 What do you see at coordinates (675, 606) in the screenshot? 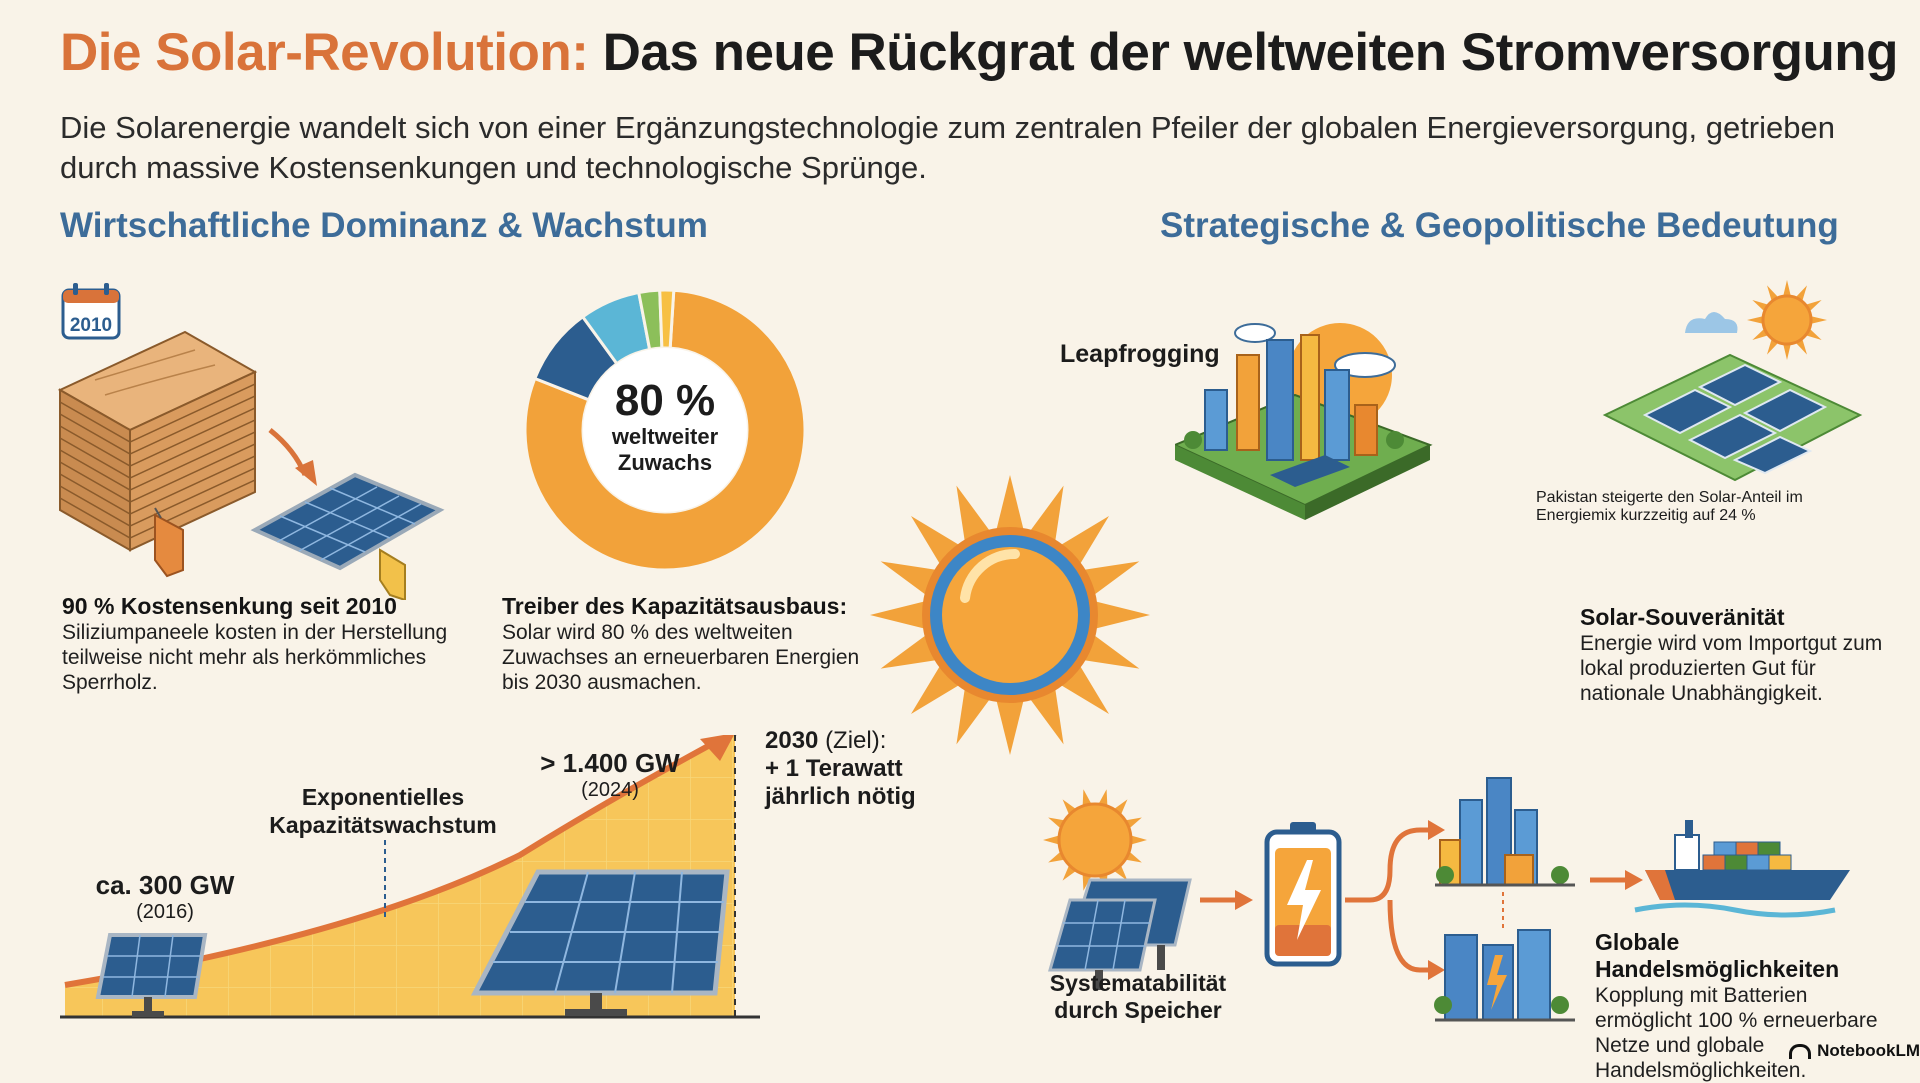
I see `capacity-driver-heading: Treiber des Kapazitätsausbaus:` at bounding box center [675, 606].